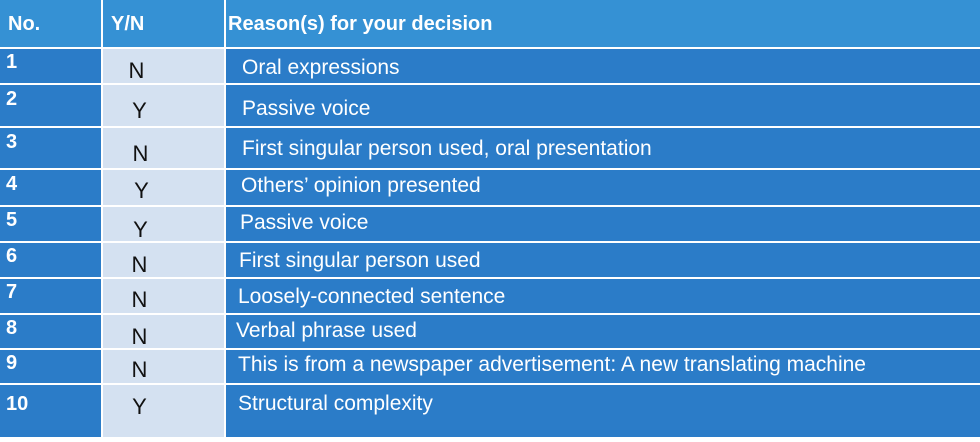 This screenshot has width=980, height=442. What do you see at coordinates (50, 366) in the screenshot?
I see `row-number: 9` at bounding box center [50, 366].